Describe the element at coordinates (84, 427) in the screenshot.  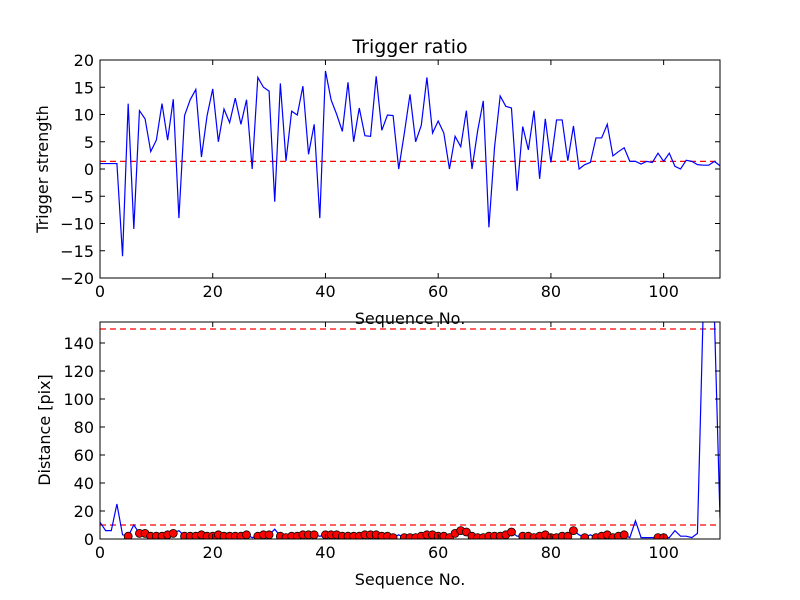
I see `y-tick-label: 80` at that location.